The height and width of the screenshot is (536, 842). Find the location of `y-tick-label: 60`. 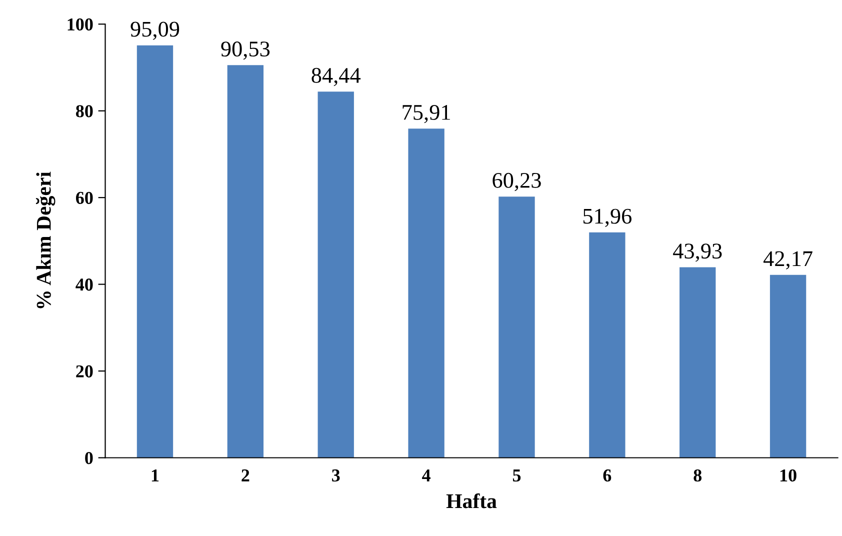

y-tick-label: 60 is located at coordinates (84, 198).